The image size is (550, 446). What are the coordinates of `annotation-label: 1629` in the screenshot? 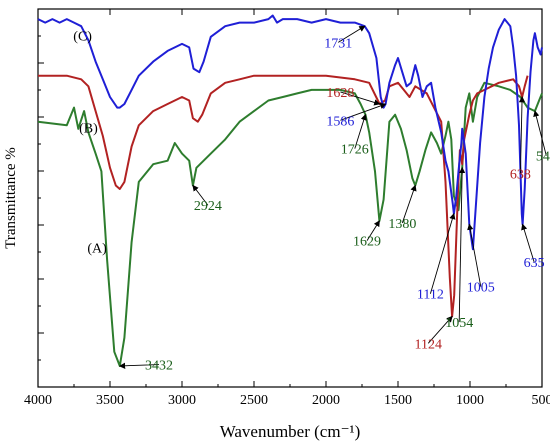 It's located at (367, 242).